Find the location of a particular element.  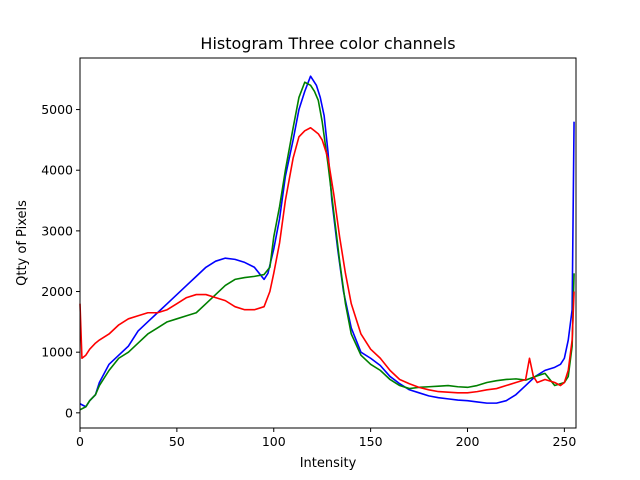

y-tick-label: 2000 is located at coordinates (57, 291).